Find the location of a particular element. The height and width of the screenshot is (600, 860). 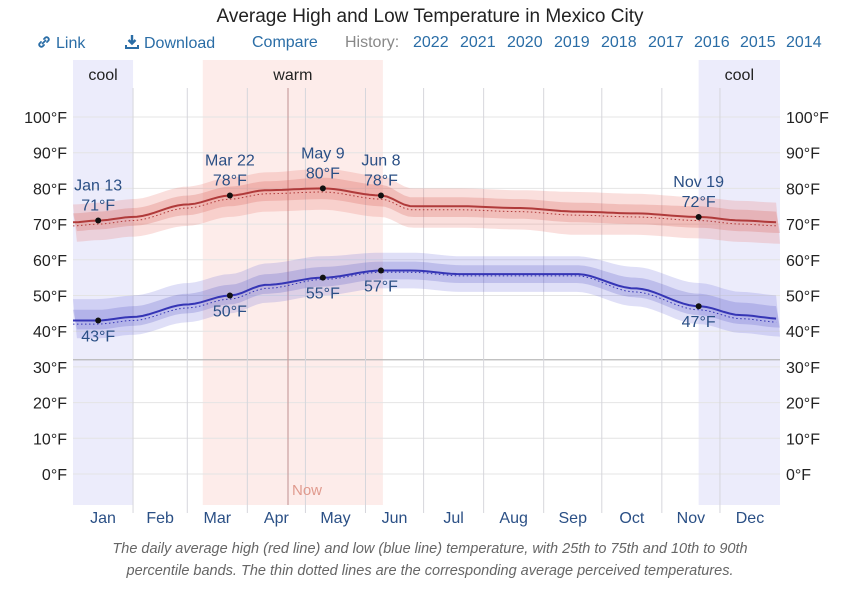

download-button: Download is located at coordinates (169, 43).